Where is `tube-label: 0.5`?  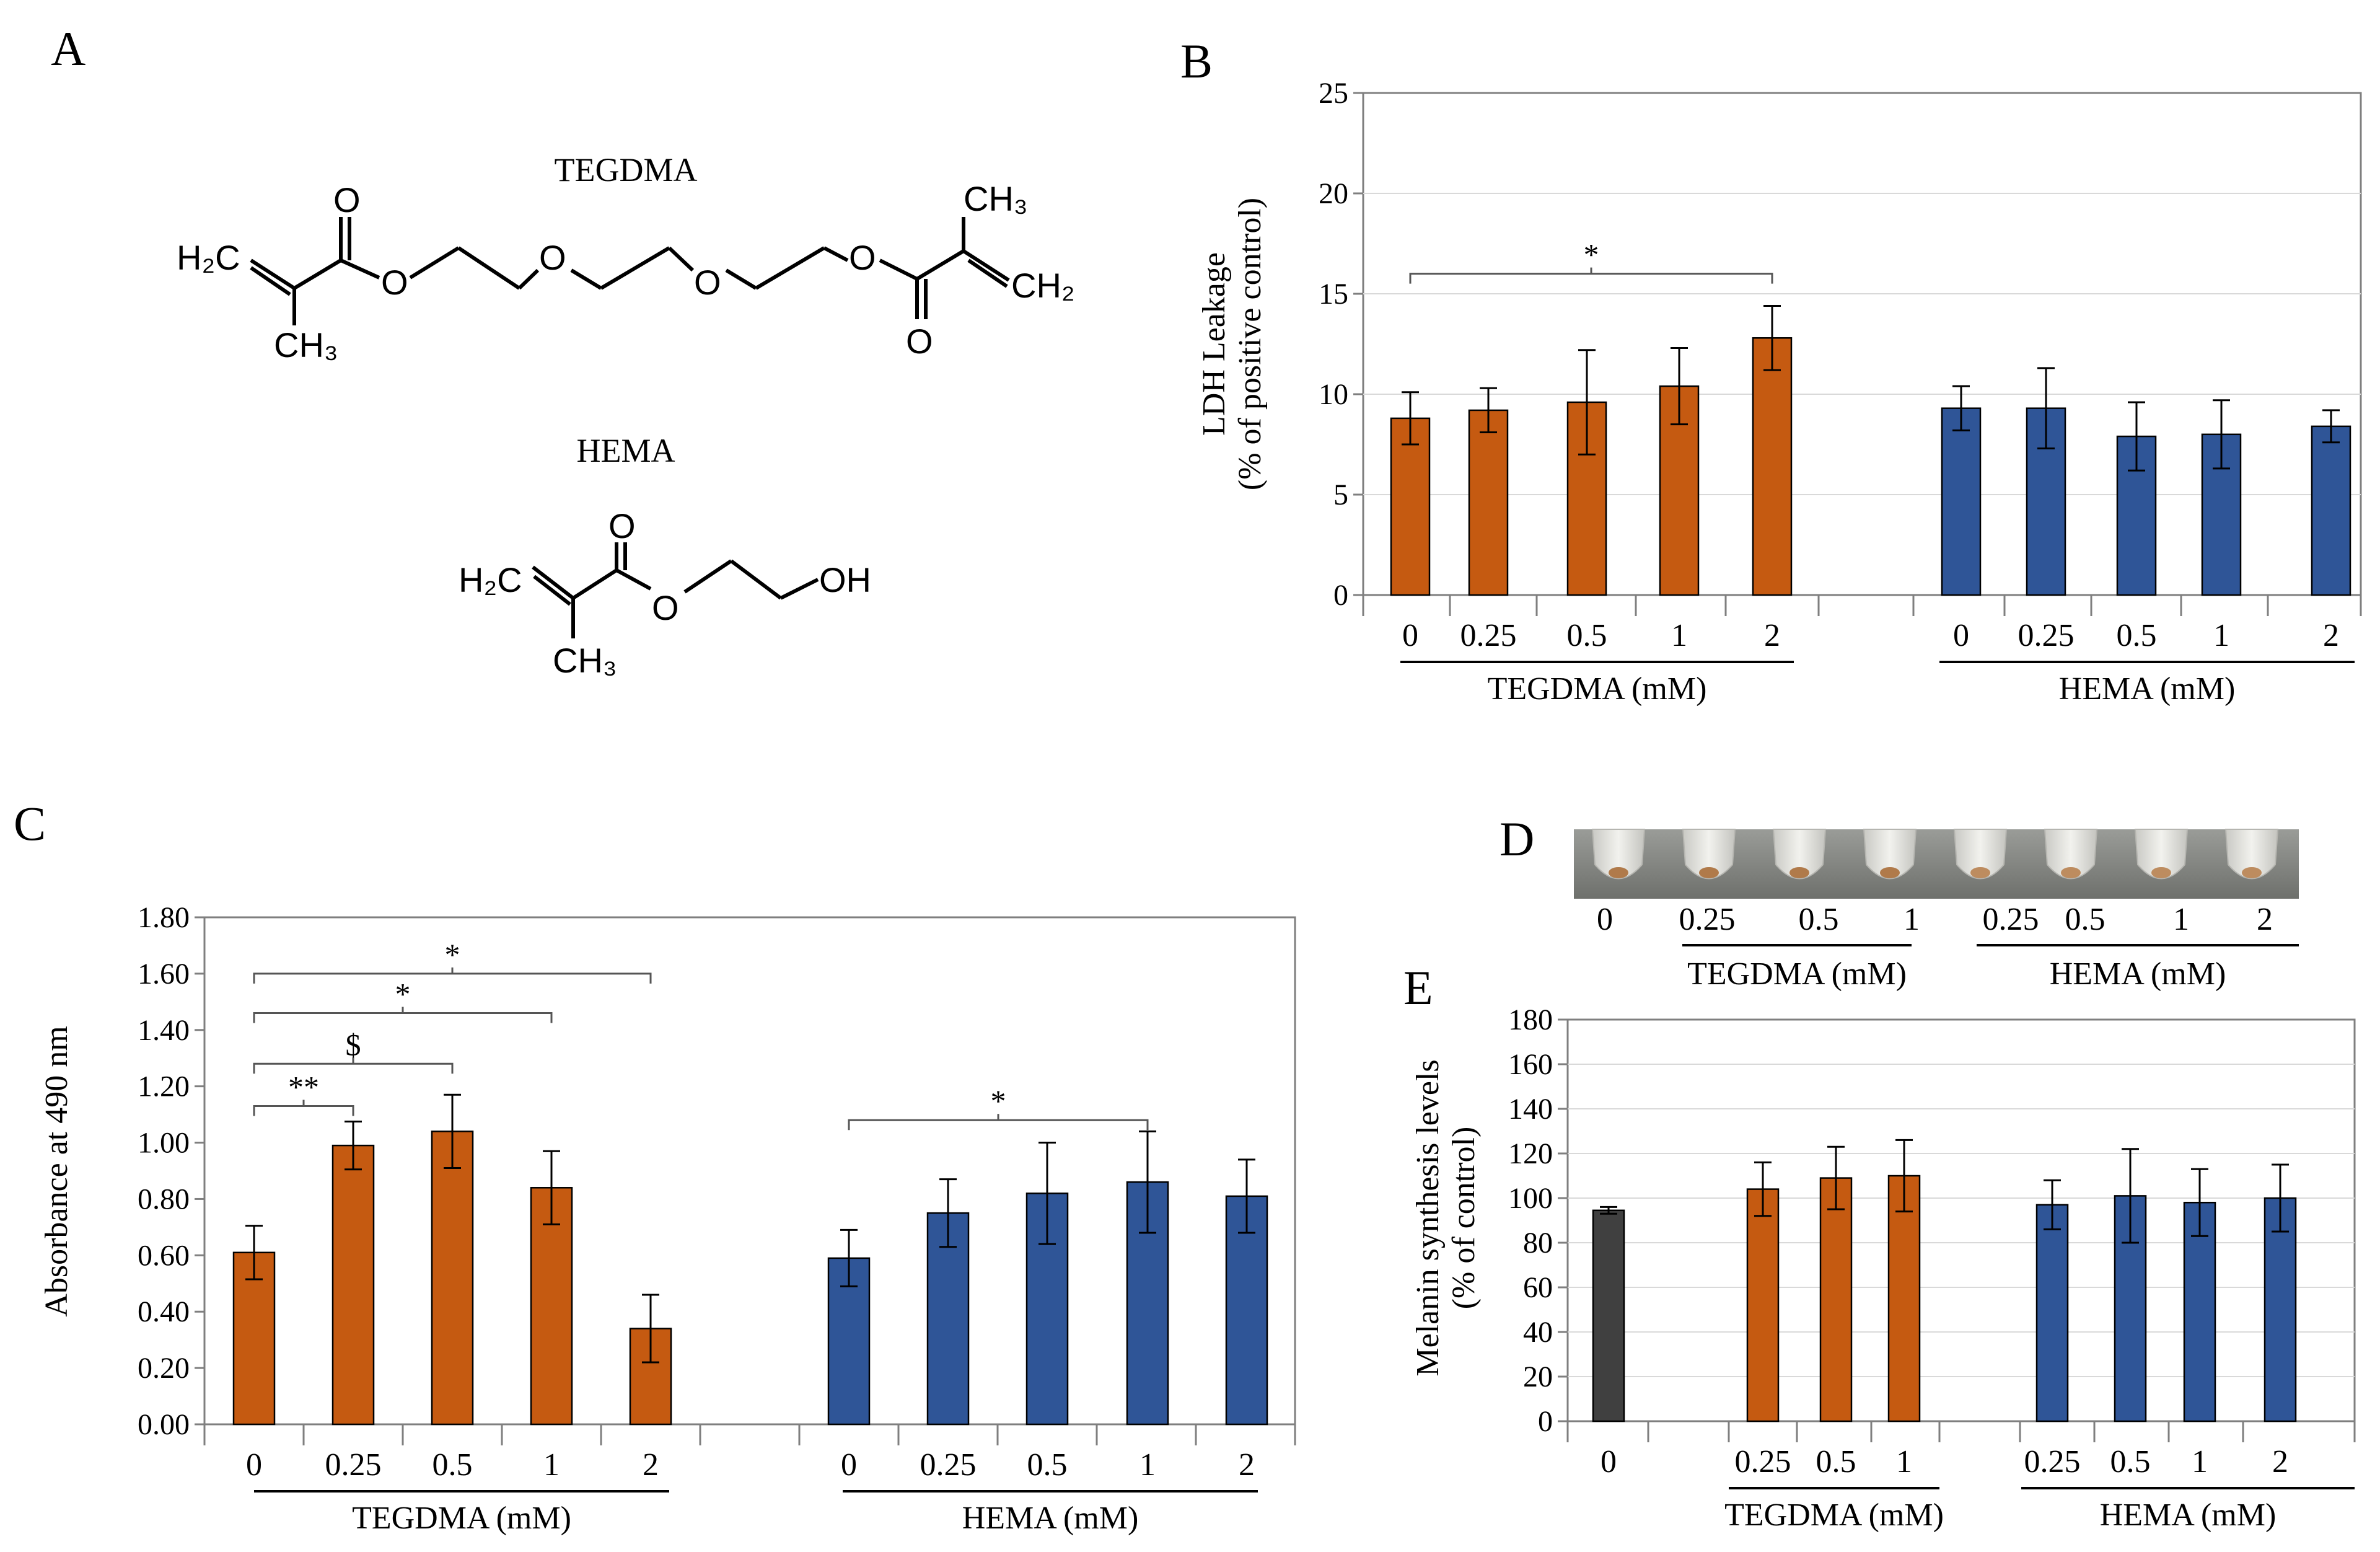 tube-label: 0.5 is located at coordinates (2085, 919).